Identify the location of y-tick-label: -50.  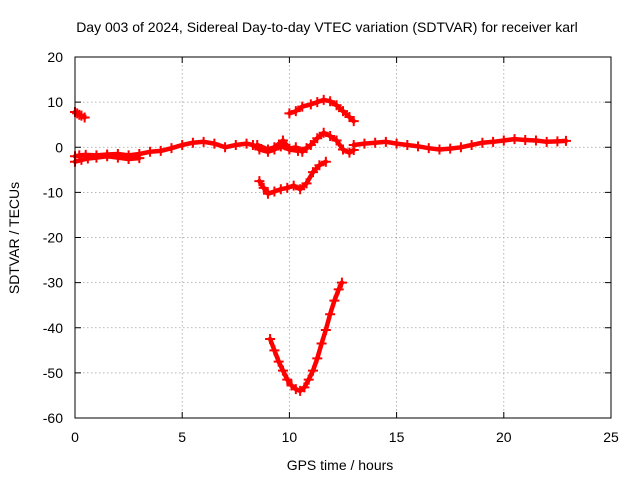
(53, 373).